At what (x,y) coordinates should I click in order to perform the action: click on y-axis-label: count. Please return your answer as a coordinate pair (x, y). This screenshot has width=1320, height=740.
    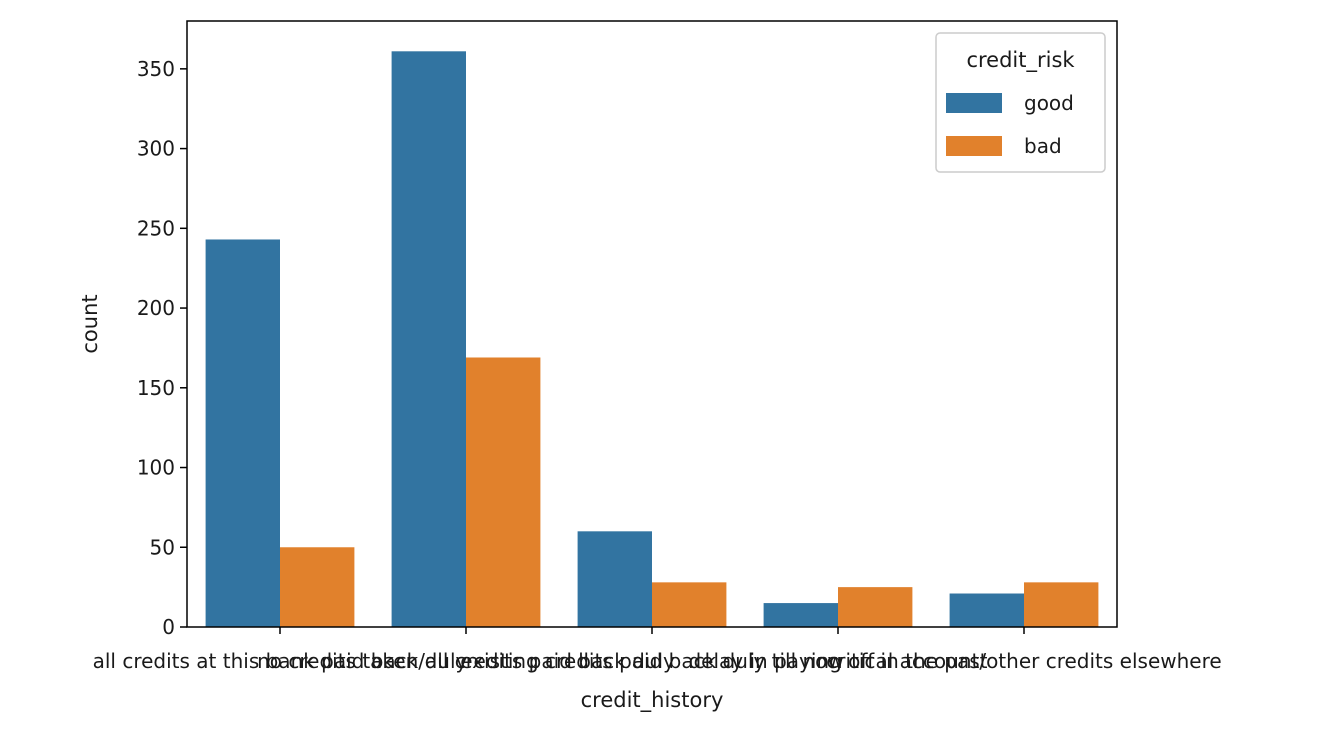
    Looking at the image, I should click on (90, 323).